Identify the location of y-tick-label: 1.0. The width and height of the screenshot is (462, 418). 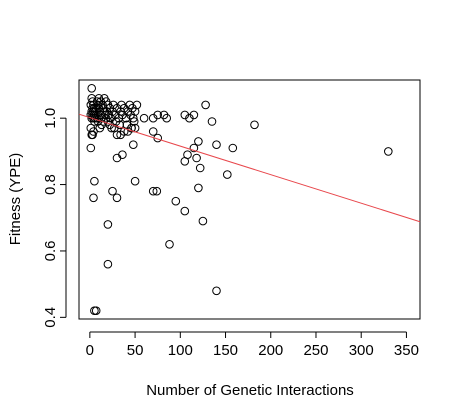
(50, 118).